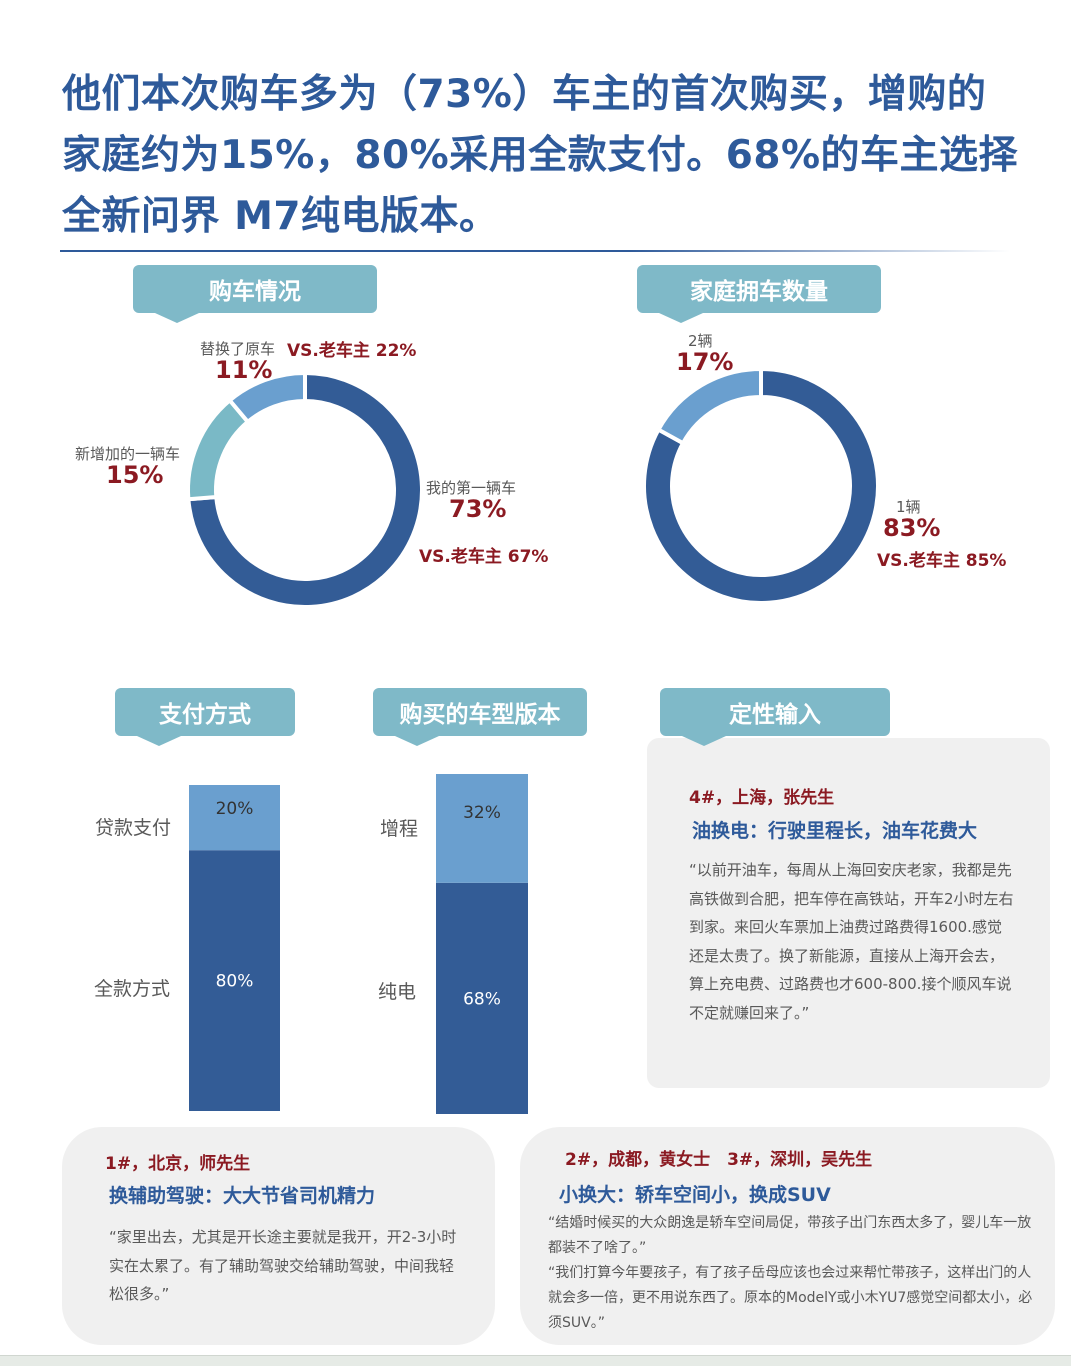 The height and width of the screenshot is (1366, 1071). What do you see at coordinates (133, 828) in the screenshot?
I see `bar-label-loan: 贷款支付` at bounding box center [133, 828].